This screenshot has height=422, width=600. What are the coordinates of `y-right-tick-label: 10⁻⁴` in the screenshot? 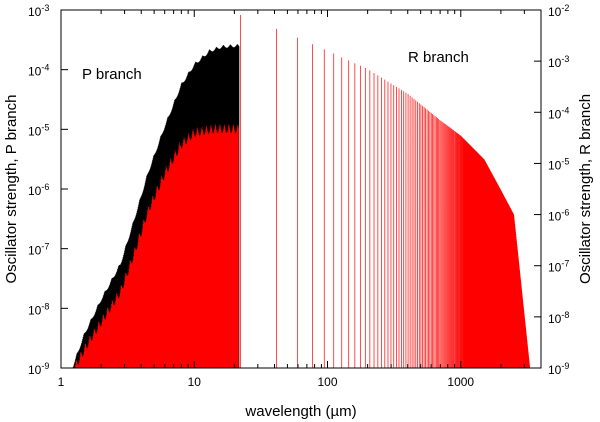 It's located at (558, 113).